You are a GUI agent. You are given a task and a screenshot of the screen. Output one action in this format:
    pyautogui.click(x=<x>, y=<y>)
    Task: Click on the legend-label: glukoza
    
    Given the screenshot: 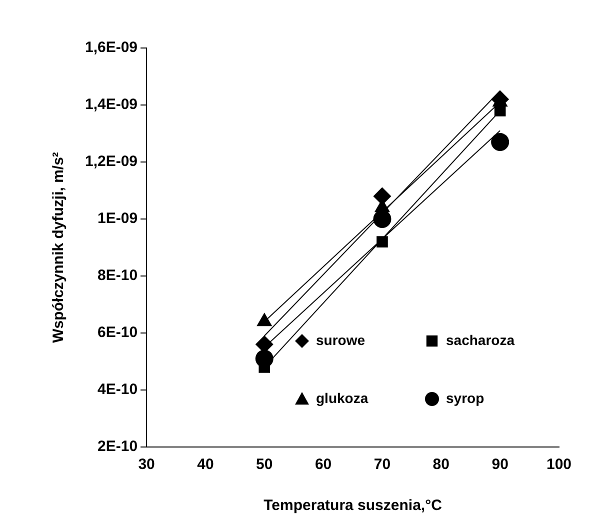 What is the action you would take?
    pyautogui.click(x=342, y=398)
    